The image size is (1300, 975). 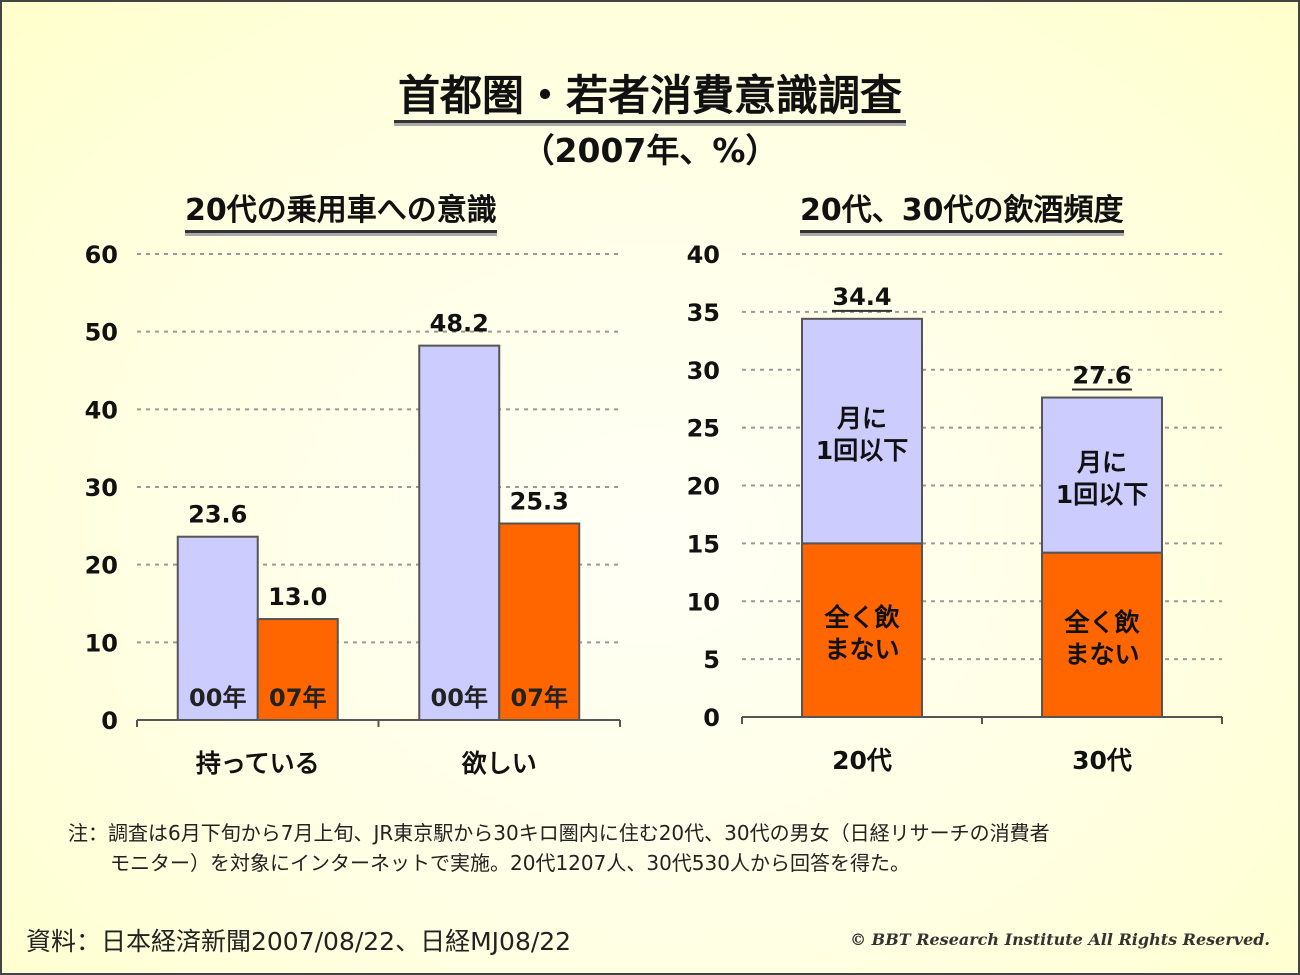 I want to click on x-category-label: 30代, so click(x=1102, y=760).